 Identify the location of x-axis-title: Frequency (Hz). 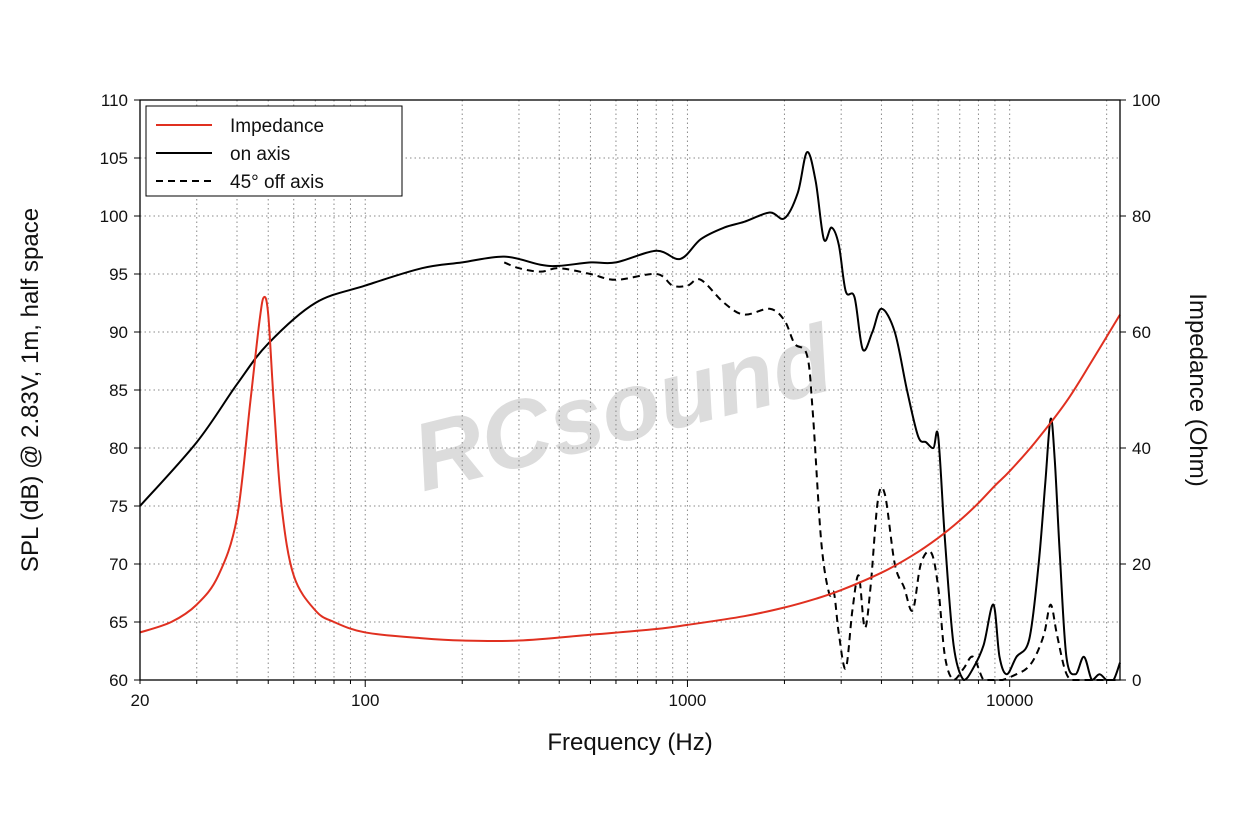
(629, 742).